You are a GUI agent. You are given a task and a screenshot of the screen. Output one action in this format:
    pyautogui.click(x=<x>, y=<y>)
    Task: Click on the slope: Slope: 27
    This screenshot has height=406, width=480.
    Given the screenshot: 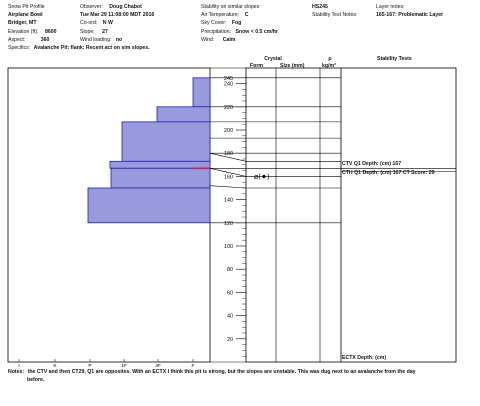 What is the action you would take?
    pyautogui.click(x=94, y=32)
    